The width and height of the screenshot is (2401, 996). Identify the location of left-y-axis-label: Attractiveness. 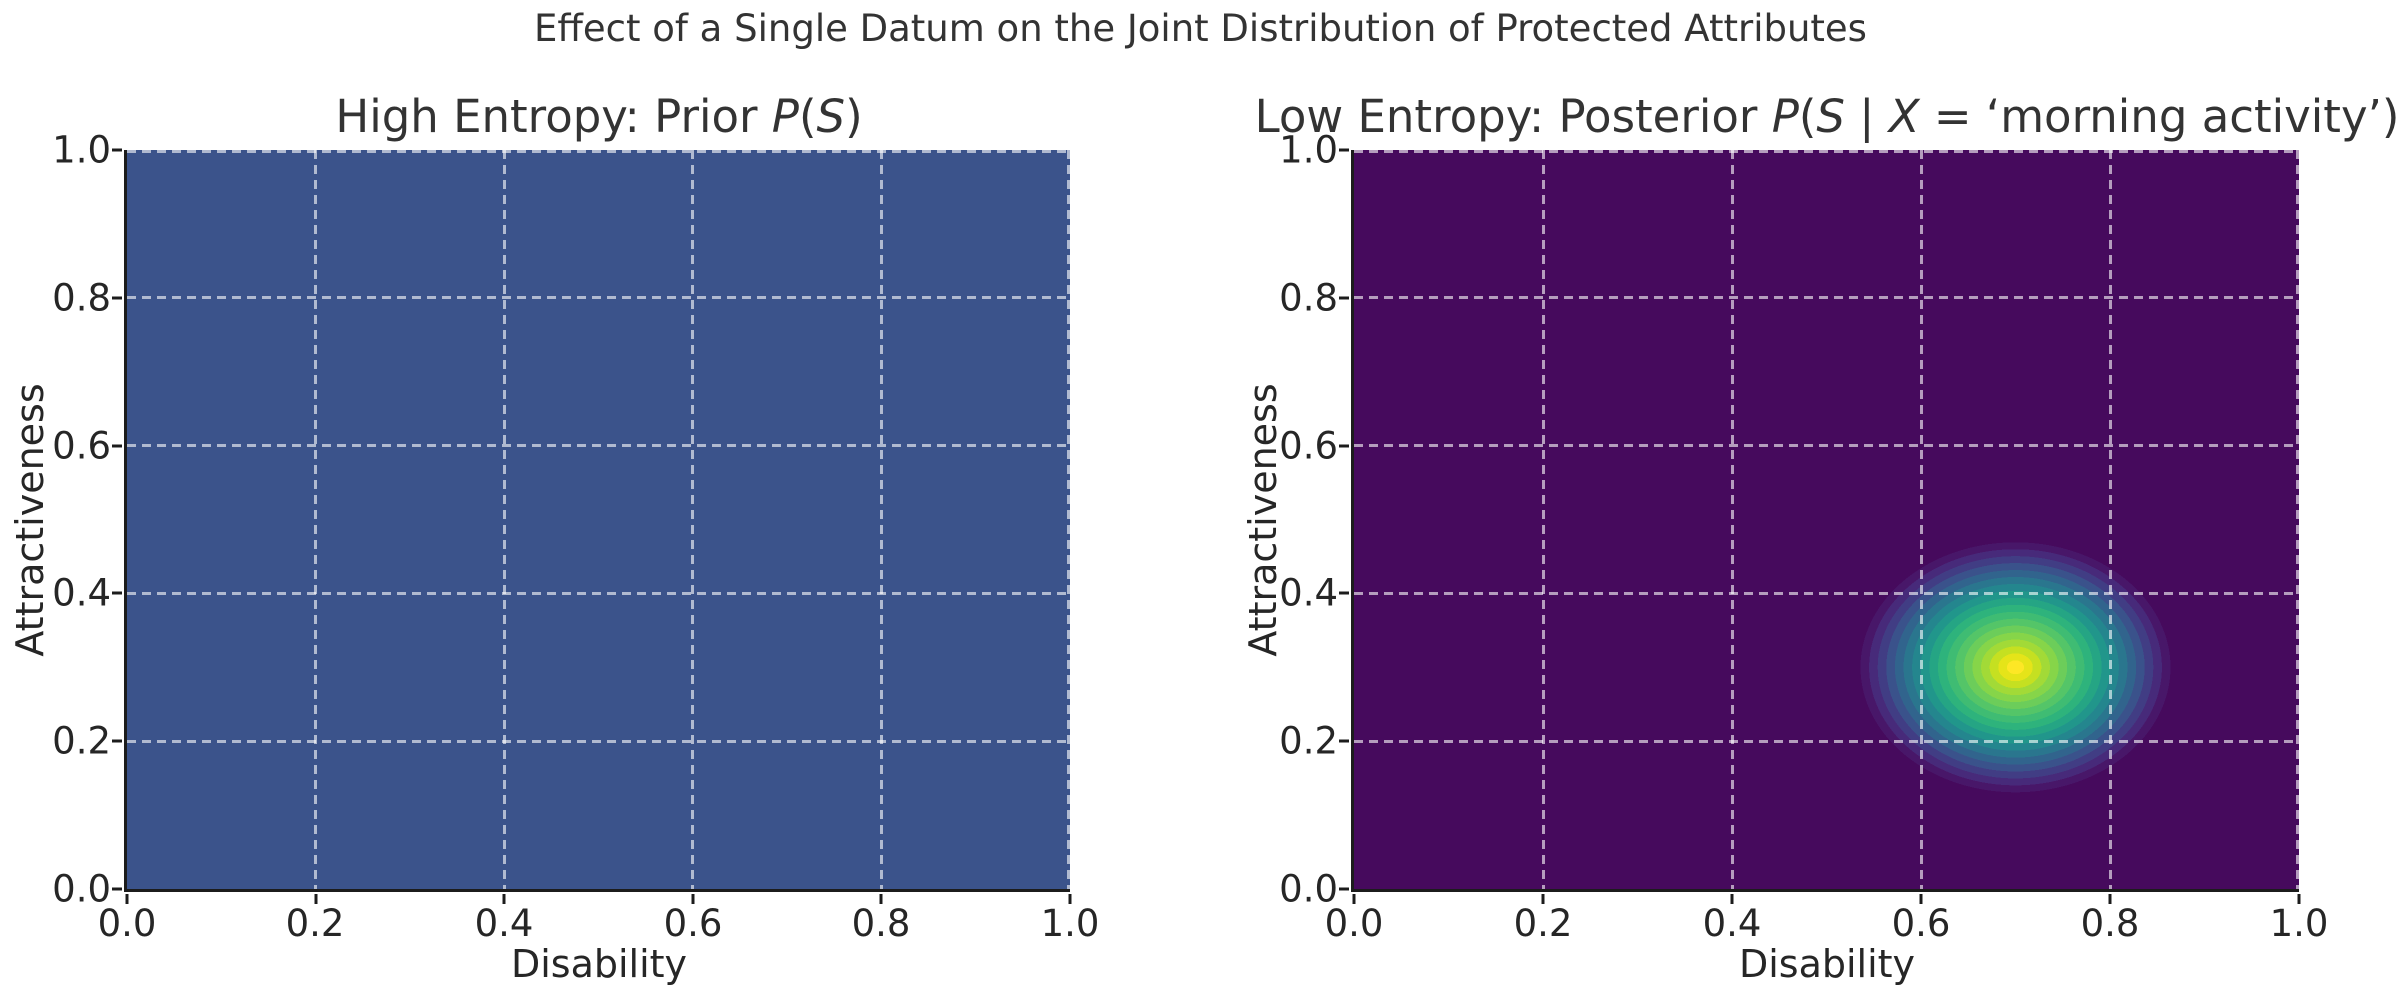
(30, 520).